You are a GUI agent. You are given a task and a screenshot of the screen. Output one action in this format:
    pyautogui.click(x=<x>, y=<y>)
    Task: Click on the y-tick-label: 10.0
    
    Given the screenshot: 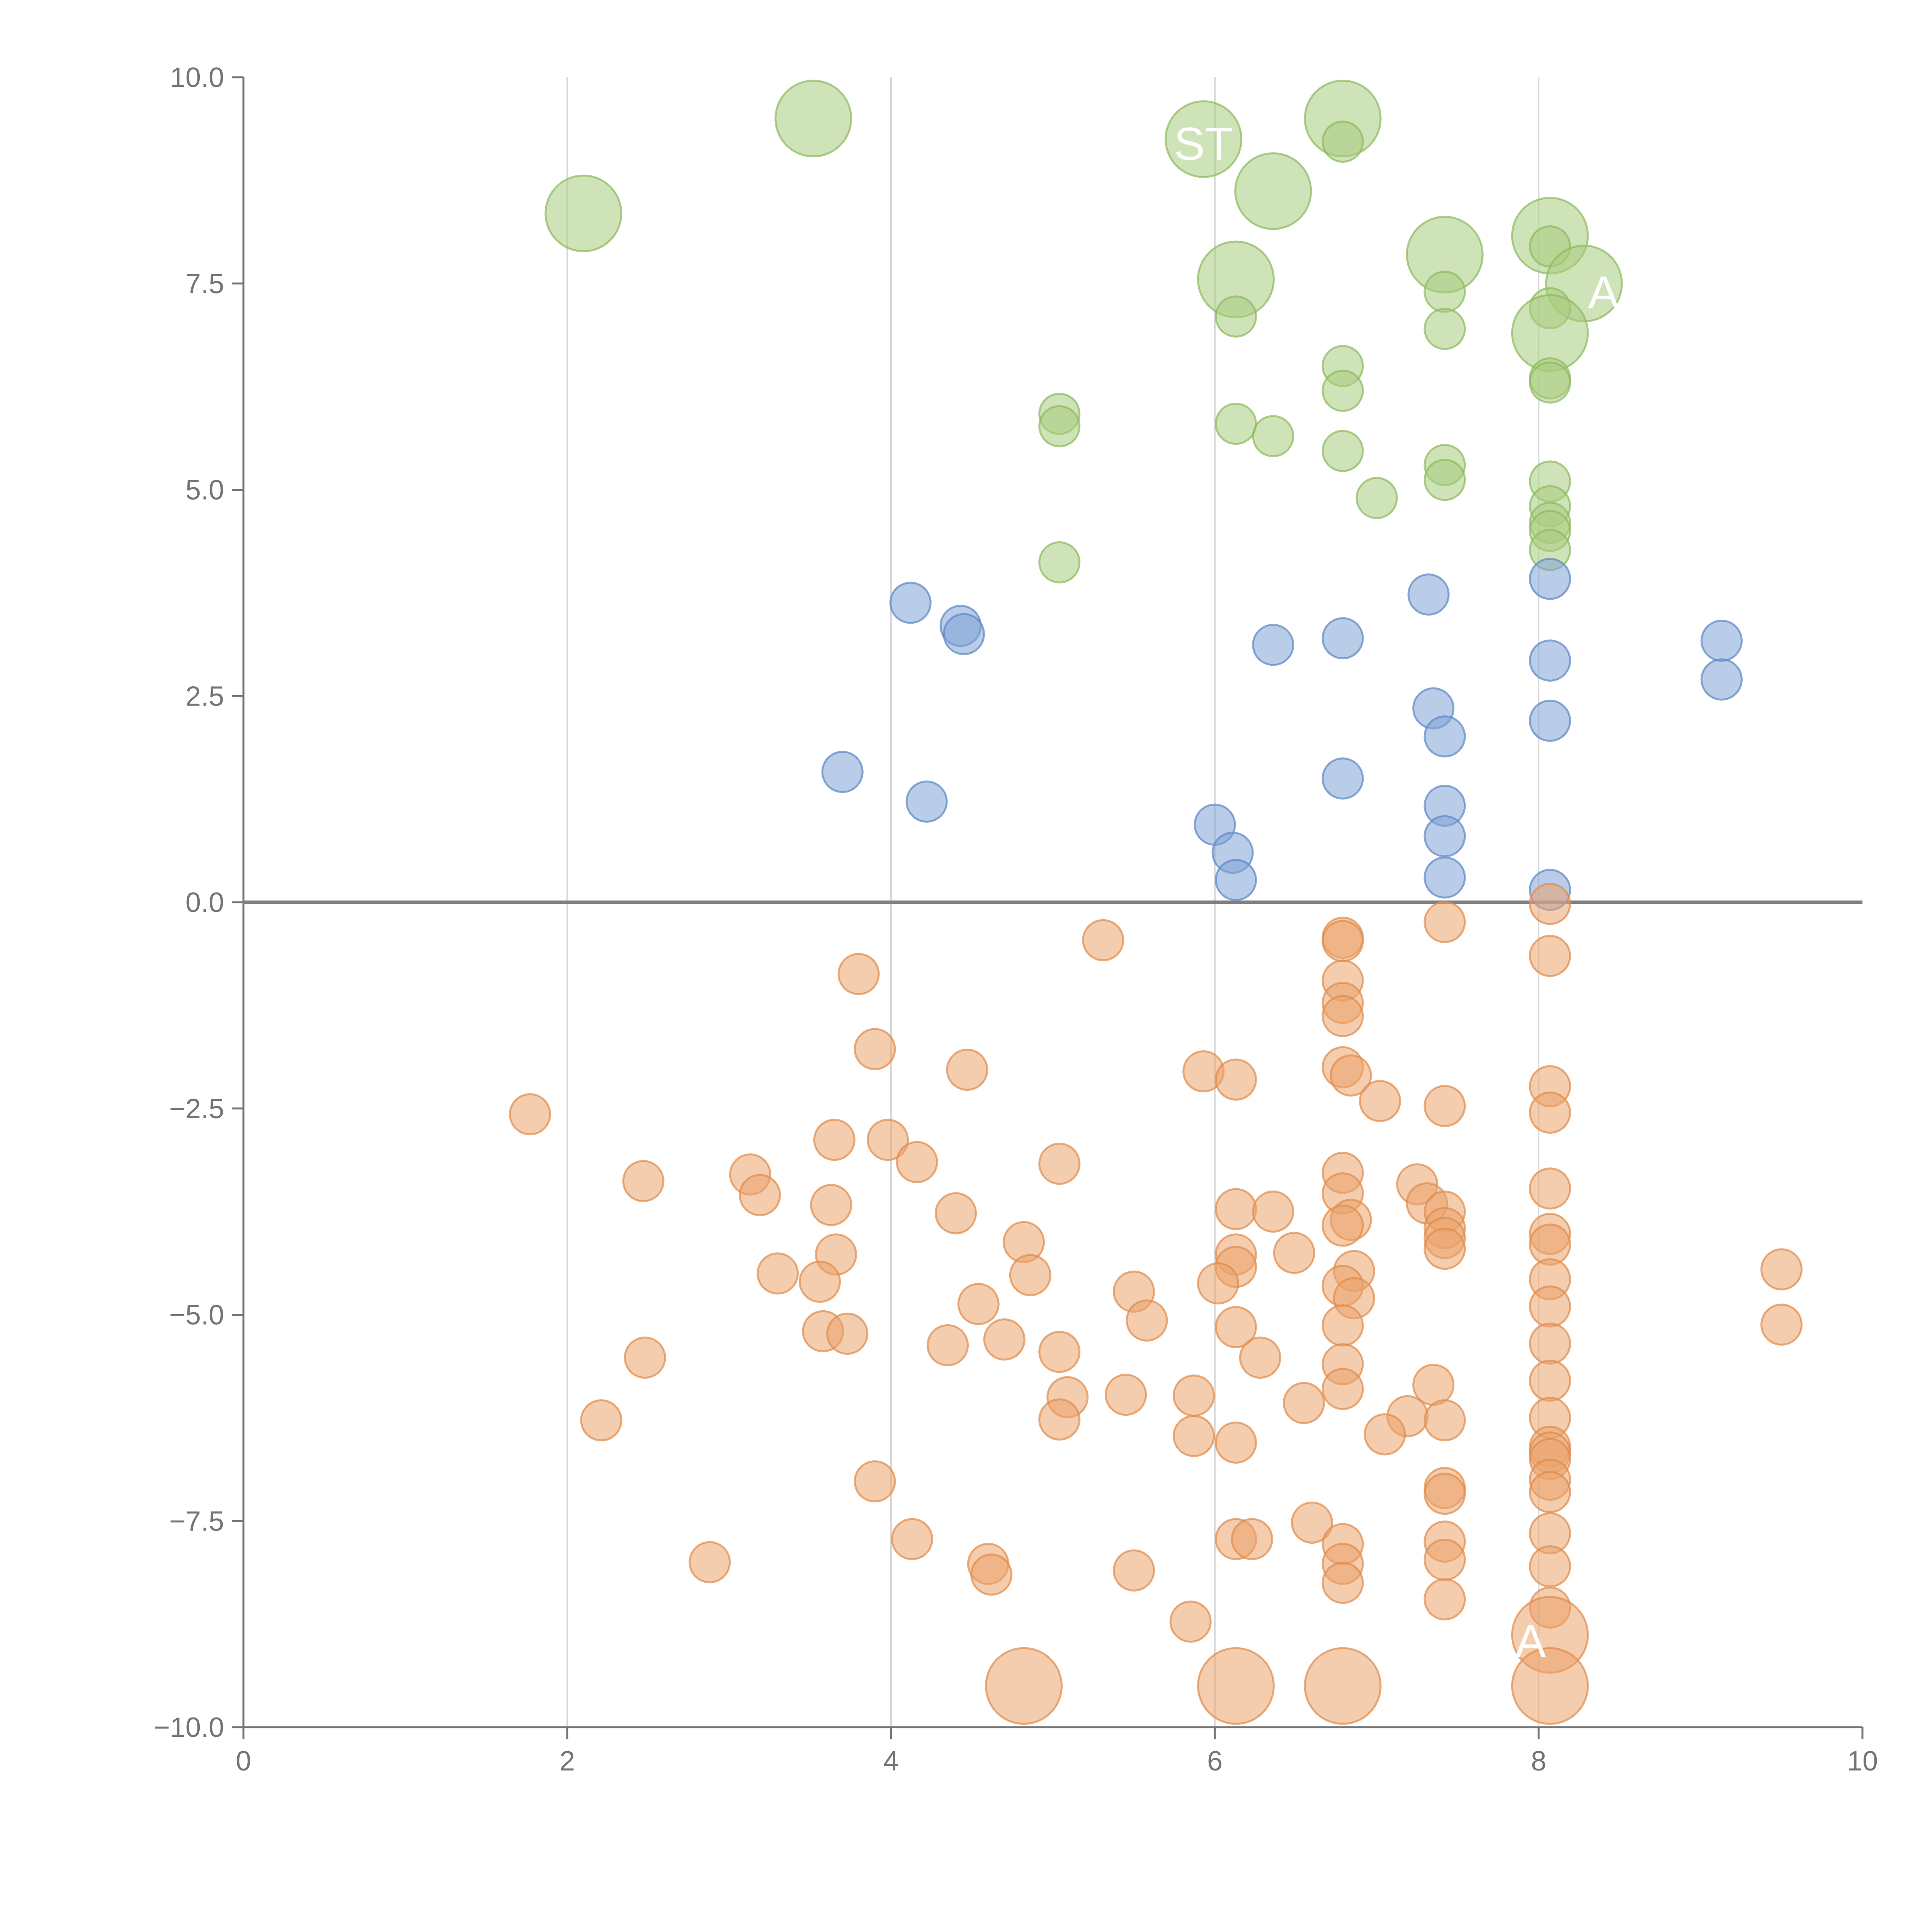 What is the action you would take?
    pyautogui.click(x=197, y=78)
    